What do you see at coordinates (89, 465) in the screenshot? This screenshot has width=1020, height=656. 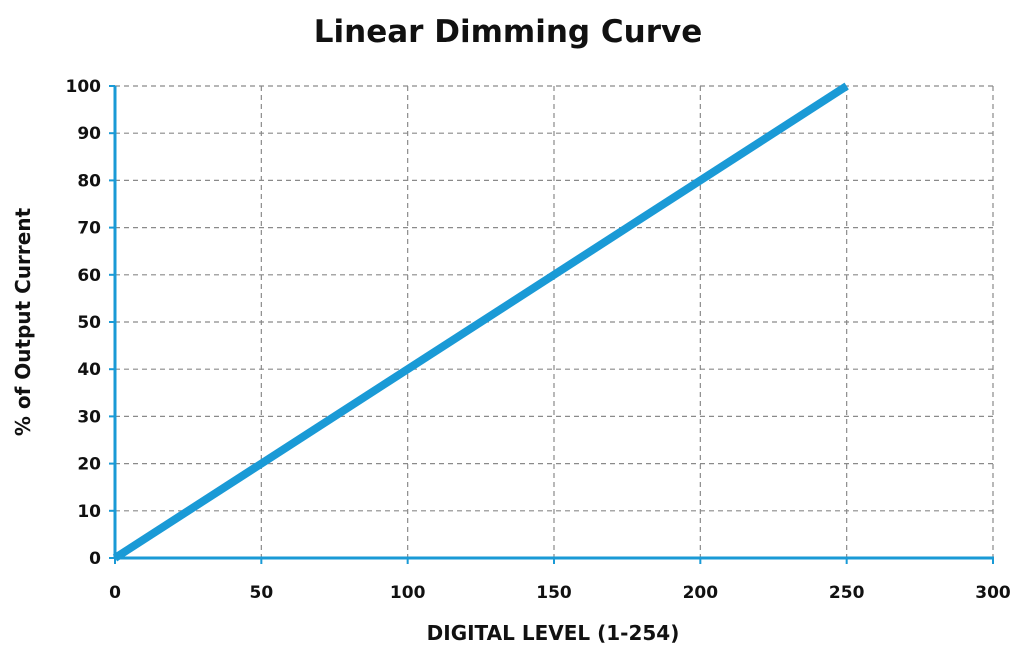 I see `y-tick-label: 20` at bounding box center [89, 465].